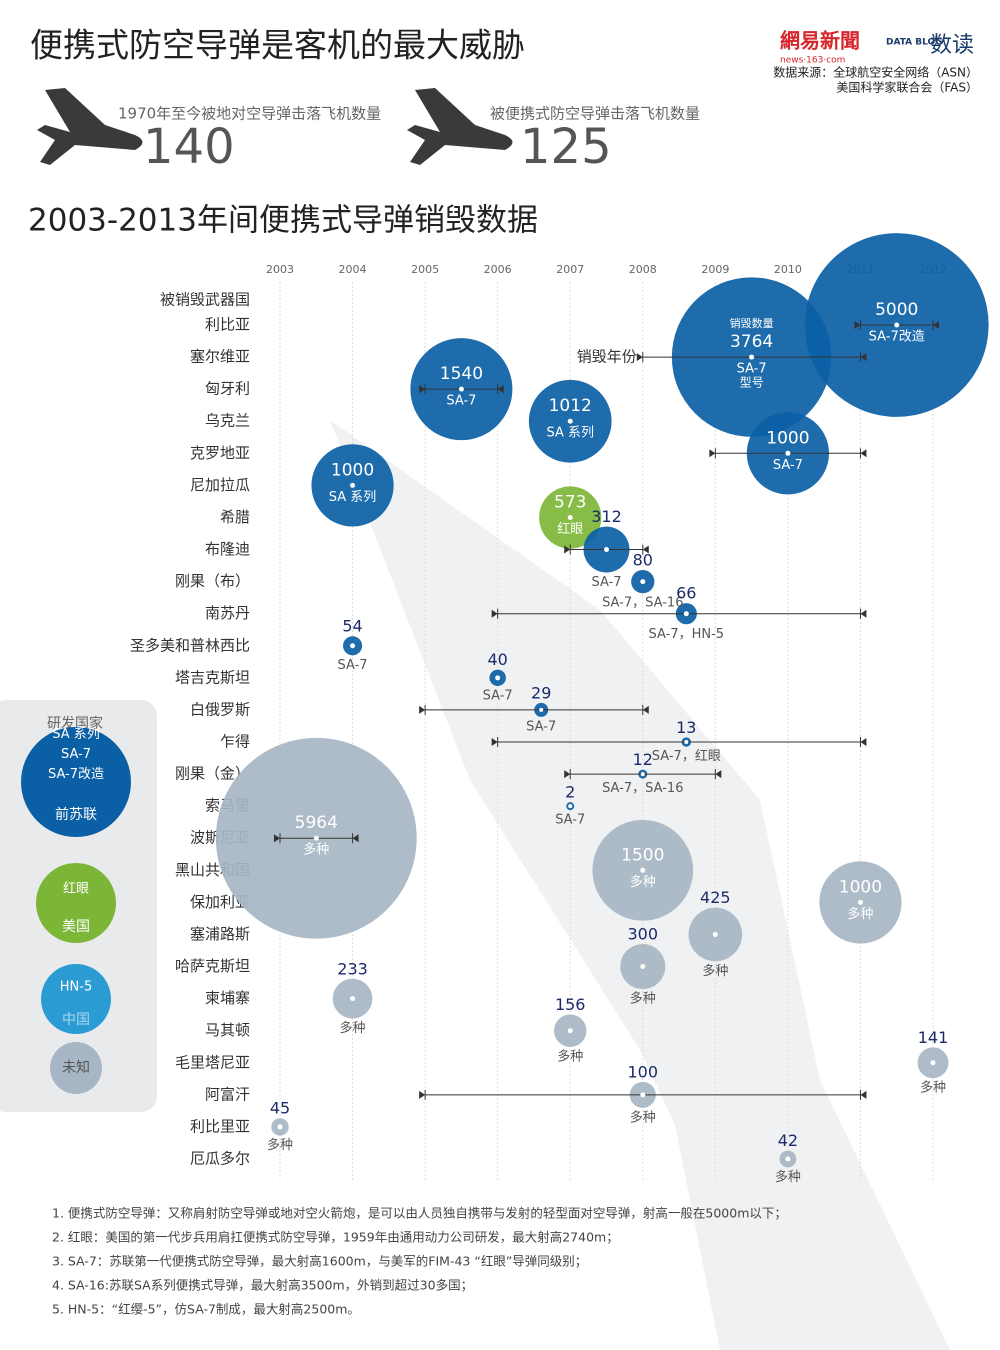 Image resolution: width=1000 pixels, height=1350 pixels. Describe the element at coordinates (541, 692) in the screenshot. I see `value-label: 29` at that location.